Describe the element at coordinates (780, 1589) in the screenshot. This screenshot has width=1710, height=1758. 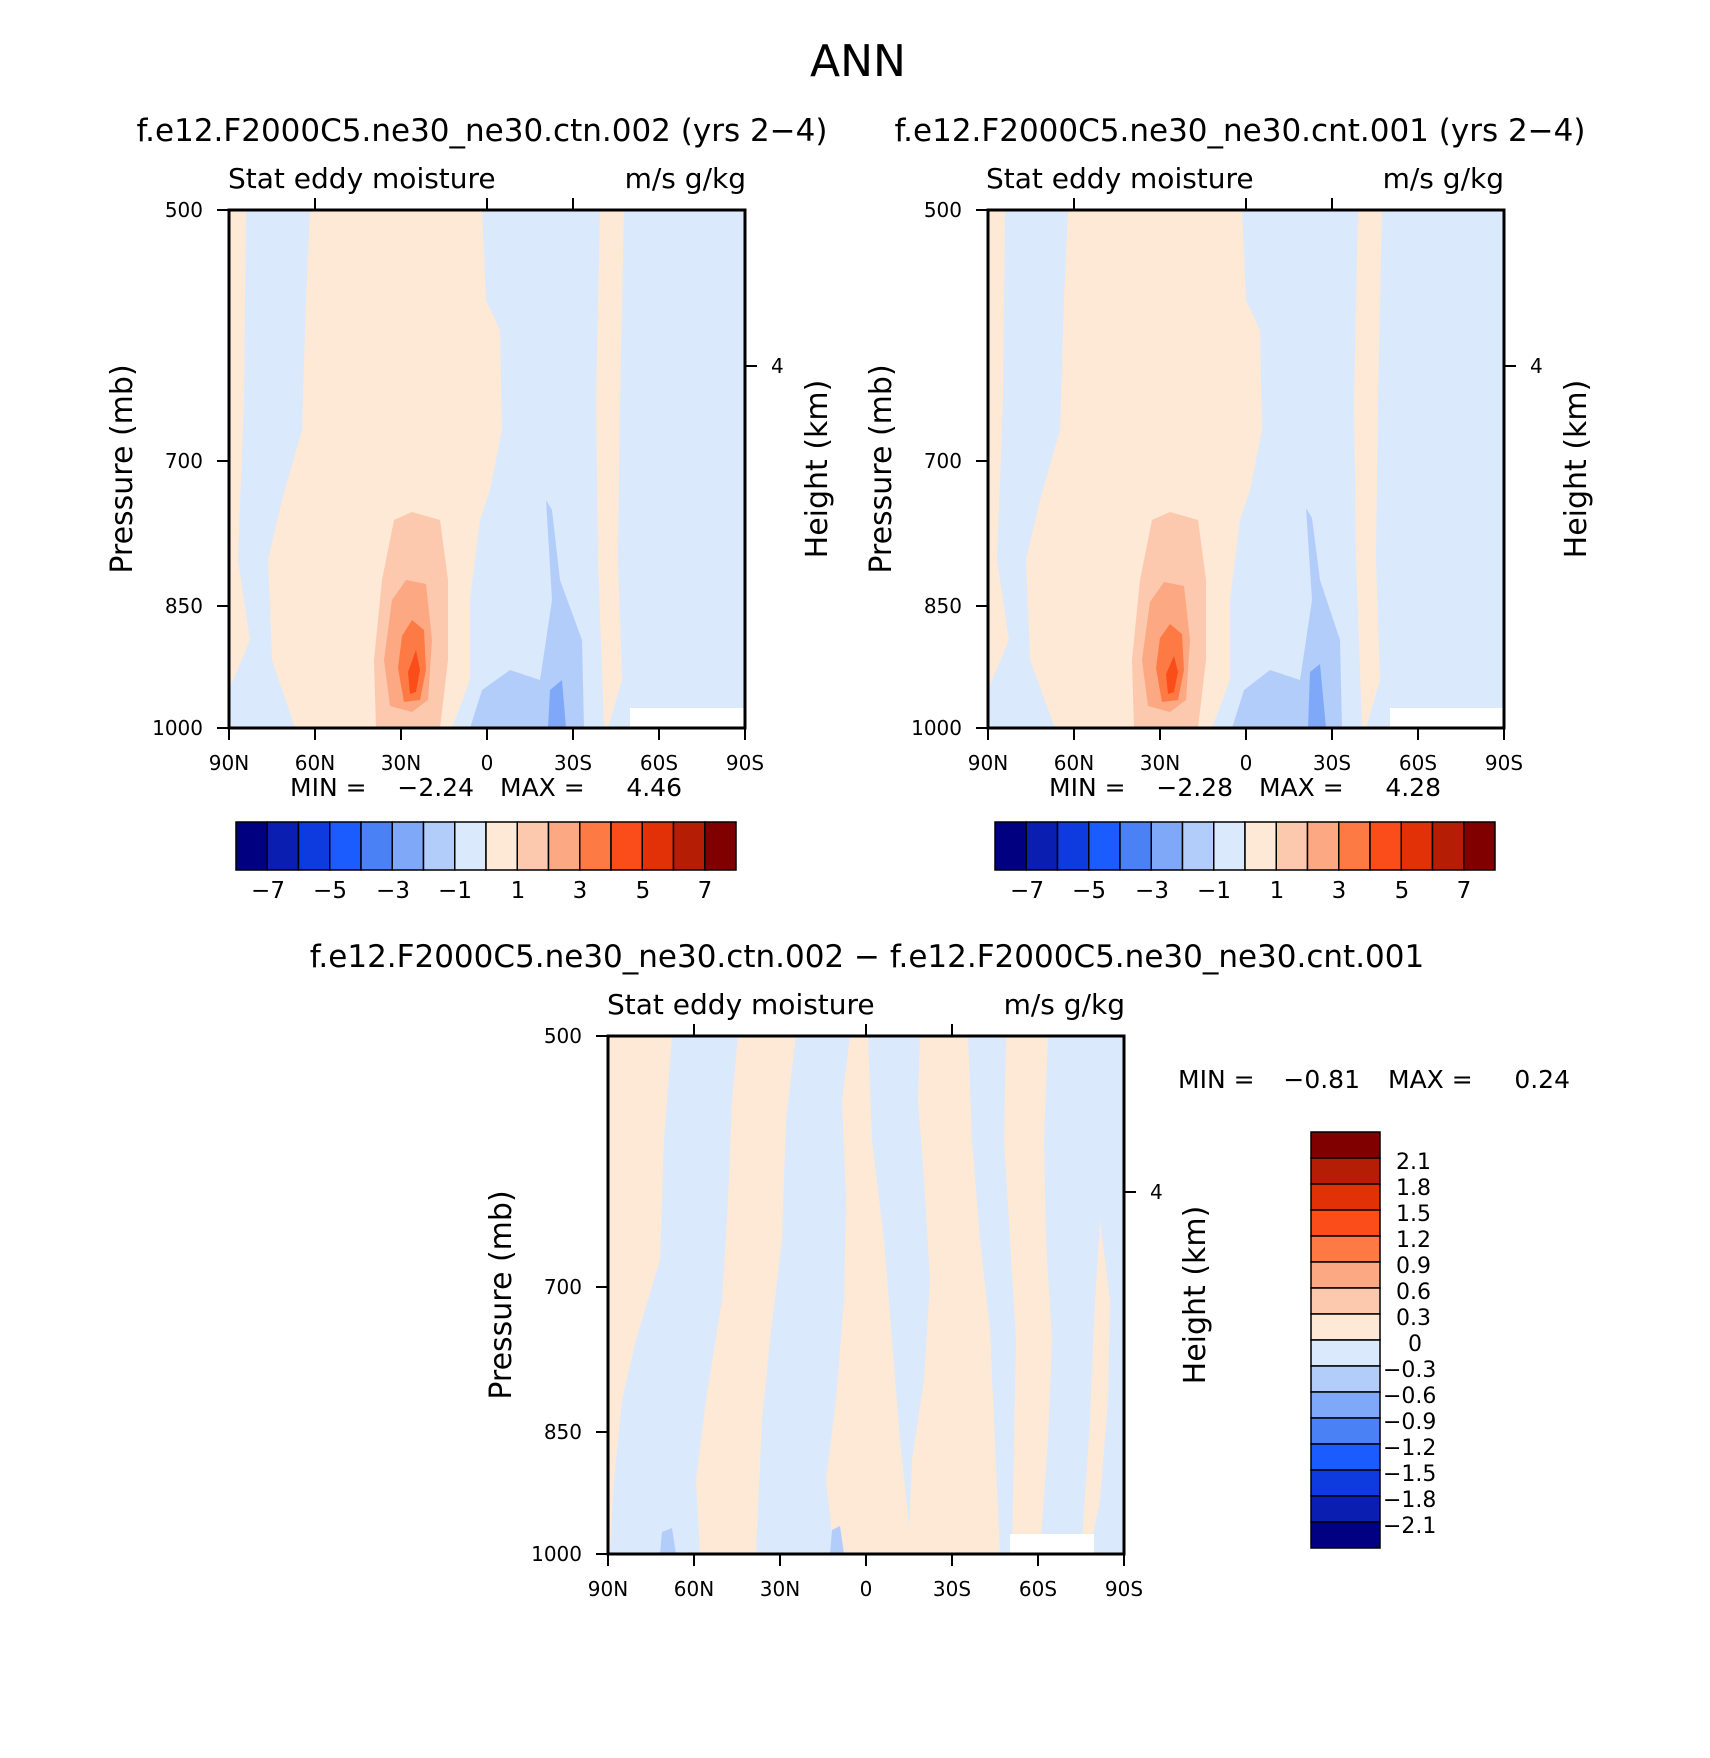
I see `x-tick-label: 30N` at that location.